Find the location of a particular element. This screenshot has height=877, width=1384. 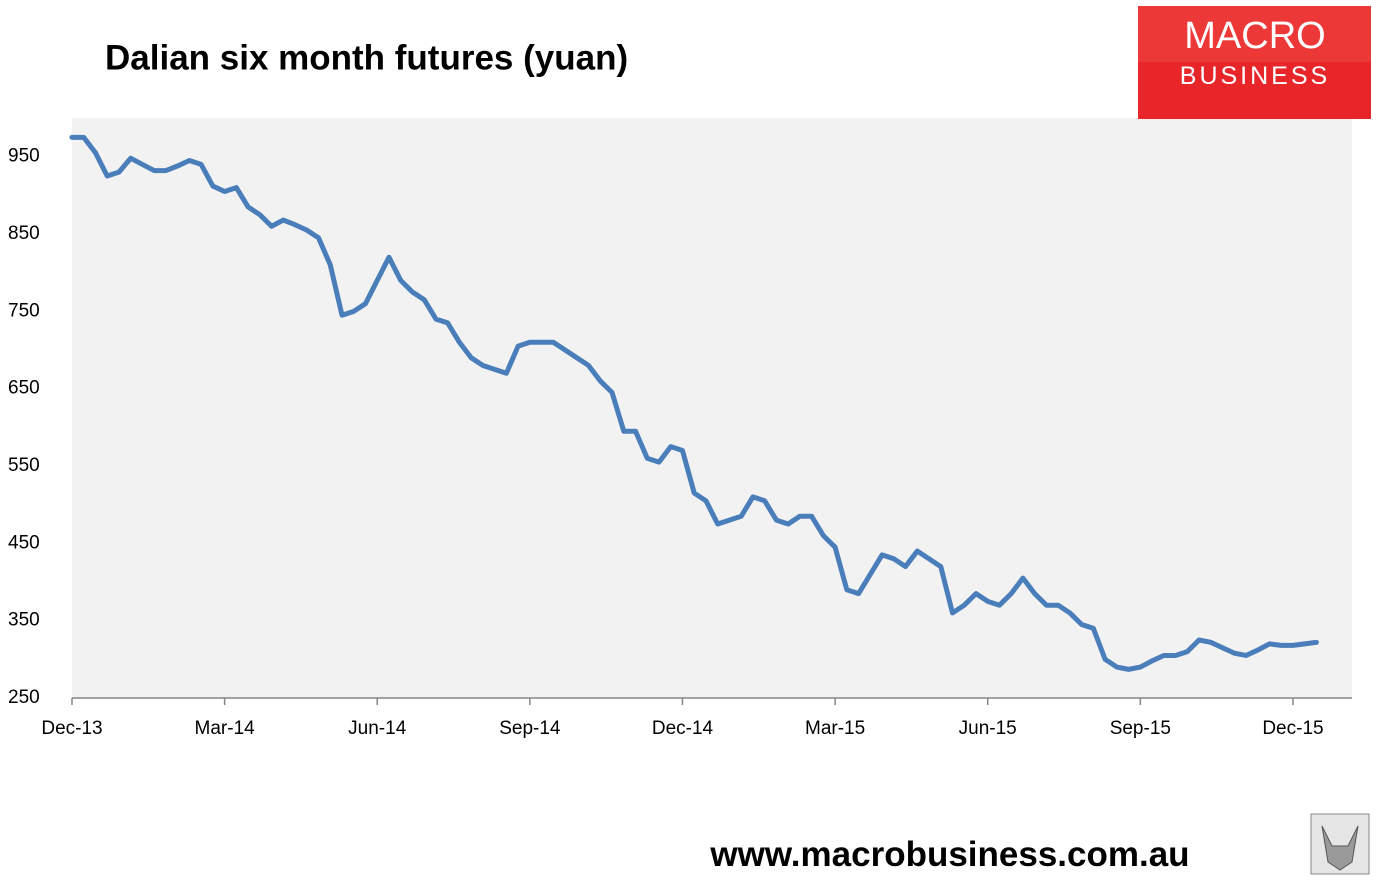

x-tick-label: Jun-14 is located at coordinates (377, 728).